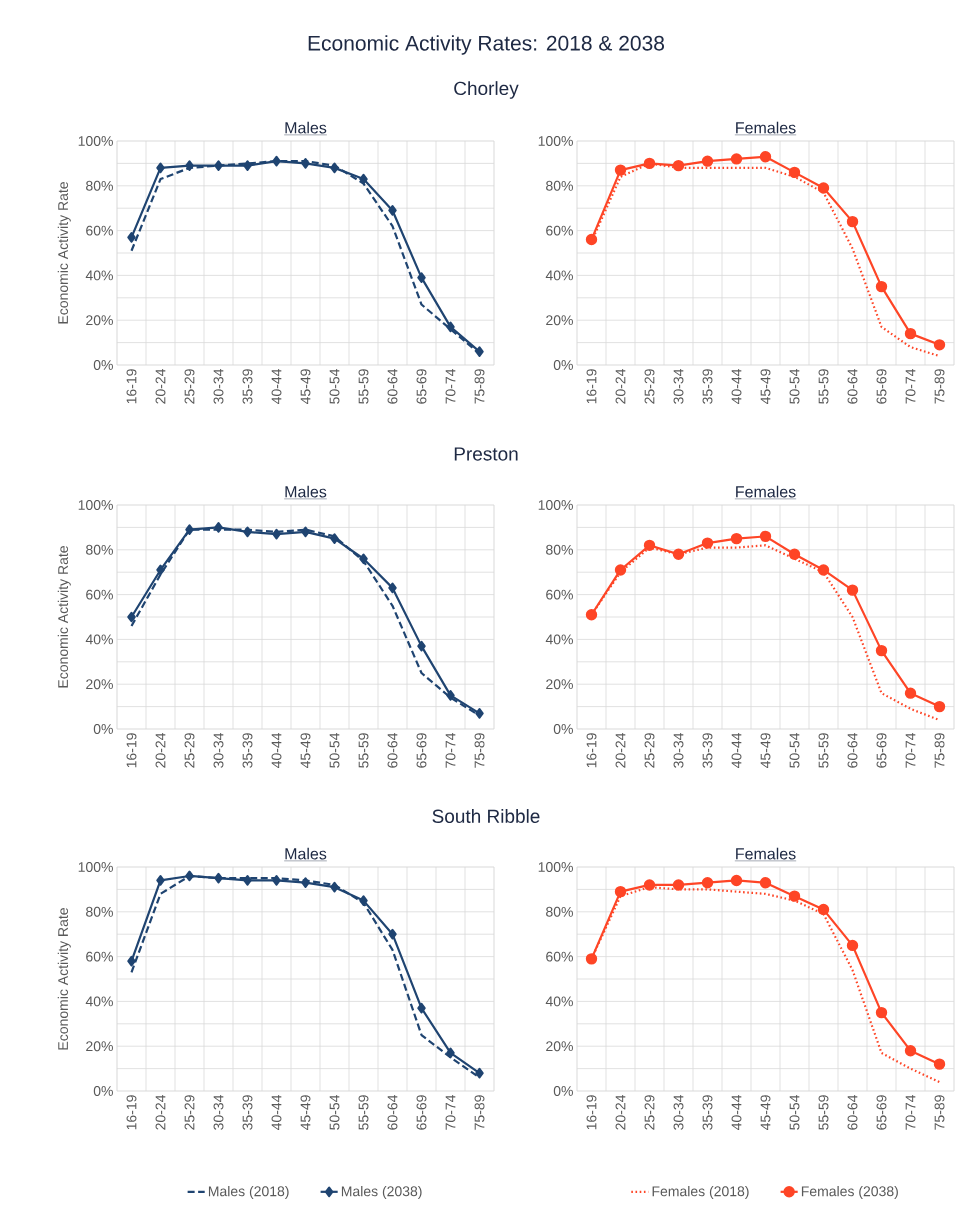  I want to click on y-axis-title: Economic Activity Rate, so click(64, 253).